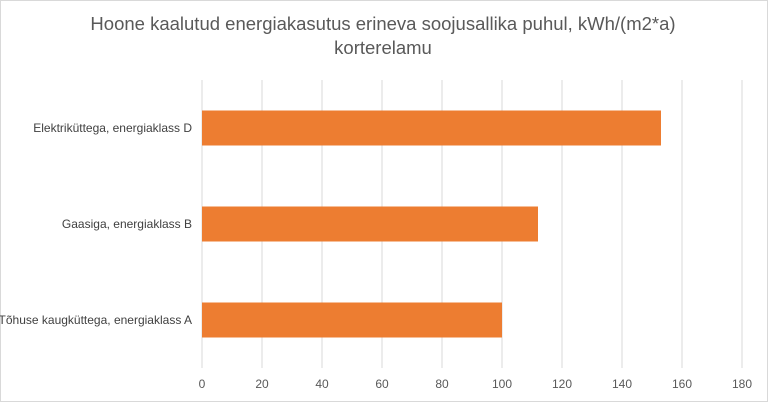 The width and height of the screenshot is (768, 402). What do you see at coordinates (622, 384) in the screenshot?
I see `x-tick-label-140: 140` at bounding box center [622, 384].